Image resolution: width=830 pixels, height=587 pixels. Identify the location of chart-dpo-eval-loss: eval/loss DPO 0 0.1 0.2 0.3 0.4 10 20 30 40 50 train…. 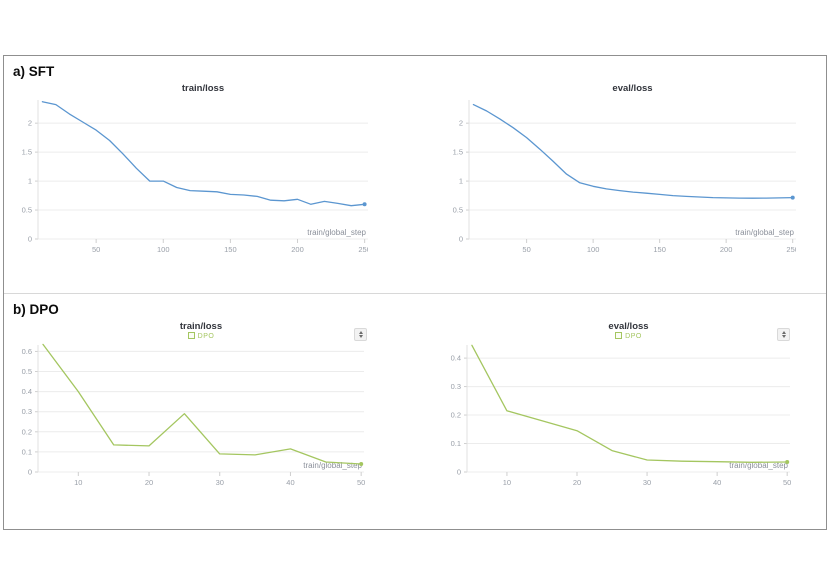
(619, 405).